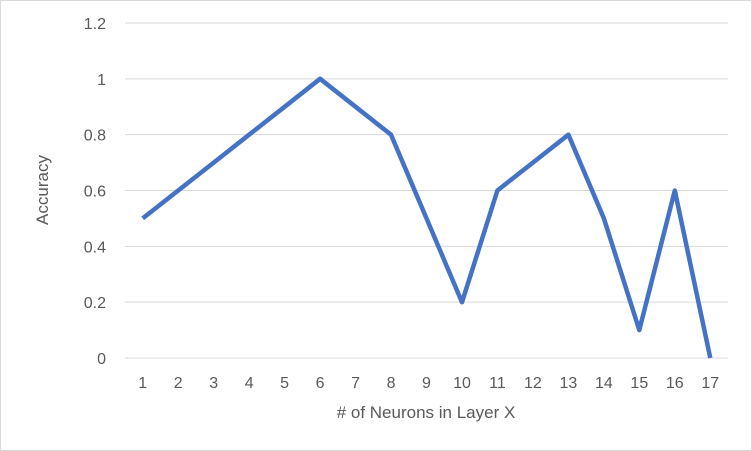 This screenshot has height=451, width=752. I want to click on y-tick-label: 1, so click(101, 80).